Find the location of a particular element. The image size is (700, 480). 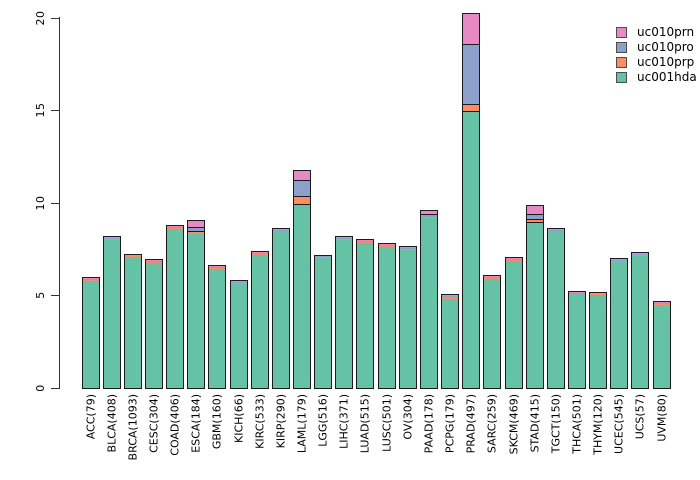

x-axis-label: KIRP(290) is located at coordinates (281, 421).